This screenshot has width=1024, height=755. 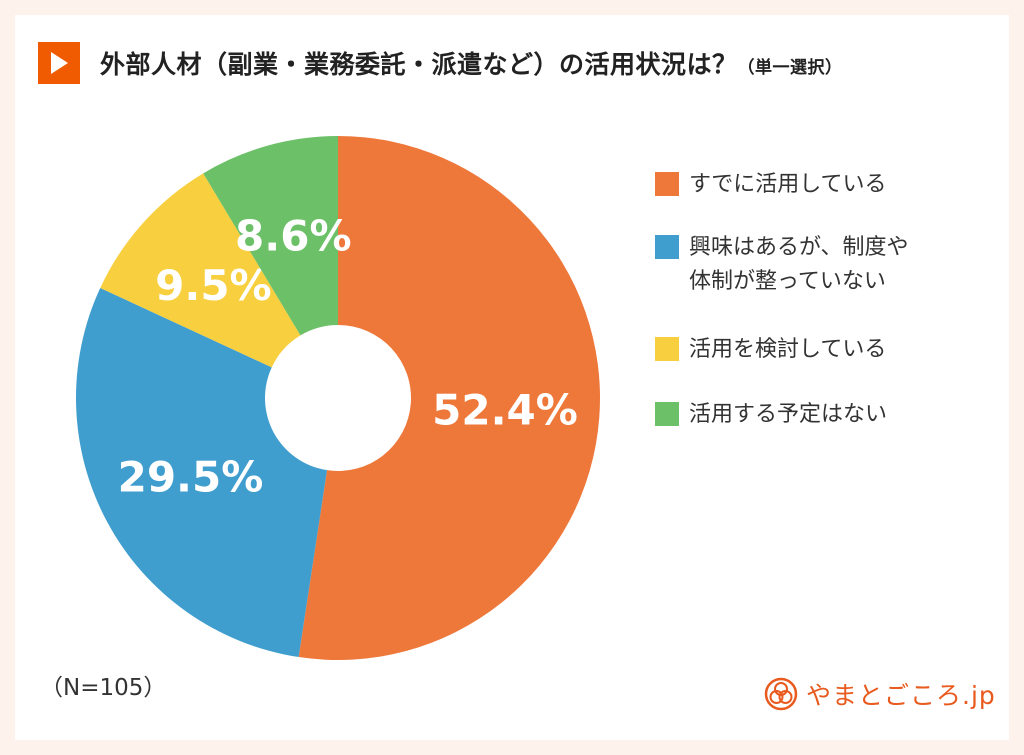 What do you see at coordinates (901, 695) in the screenshot?
I see `logo-text: やまとごころ.jp` at bounding box center [901, 695].